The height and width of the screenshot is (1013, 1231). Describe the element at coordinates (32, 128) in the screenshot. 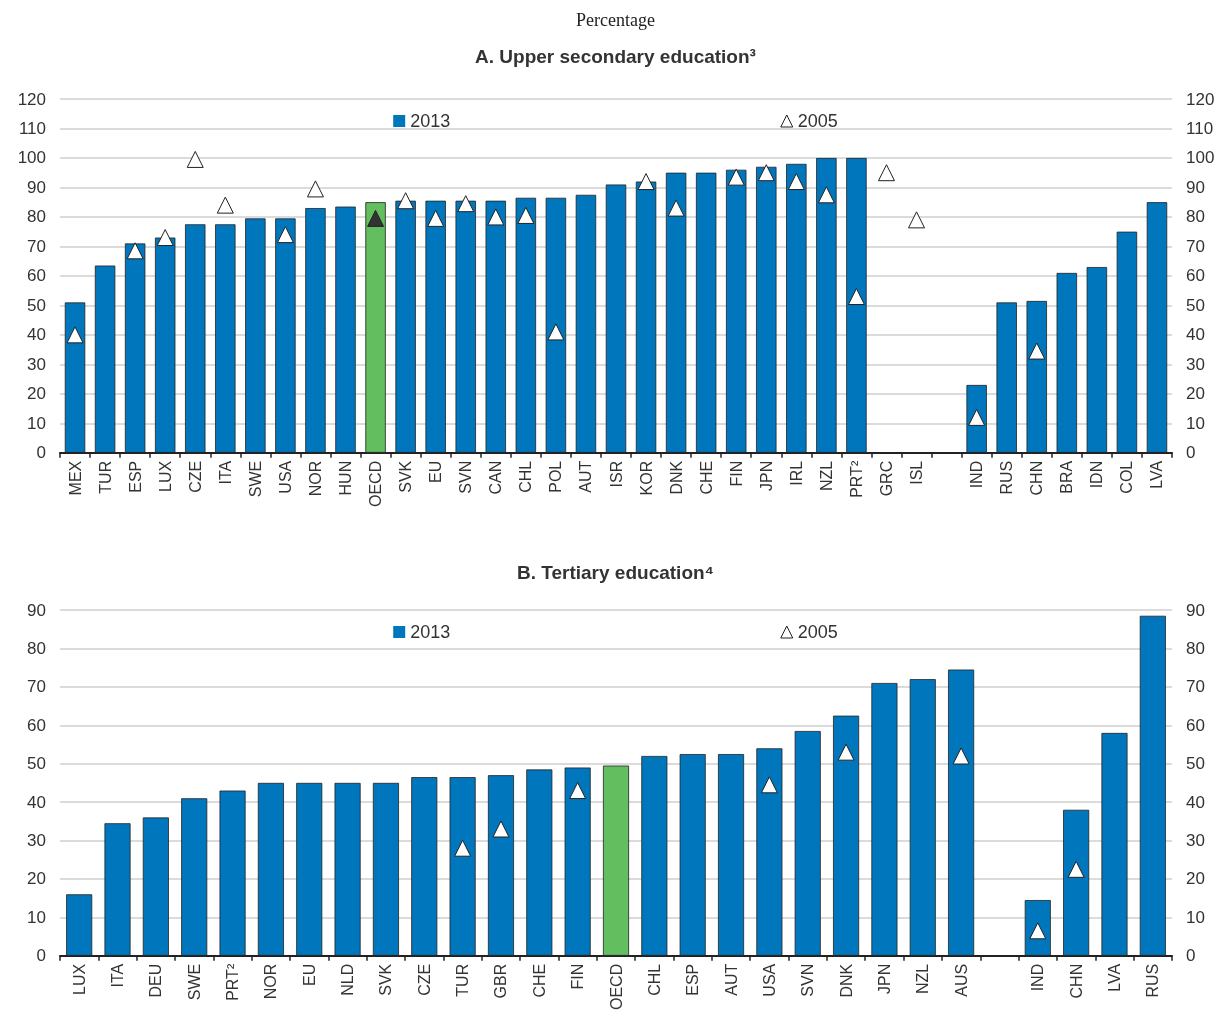

I see `y-tick-label: 110` at that location.